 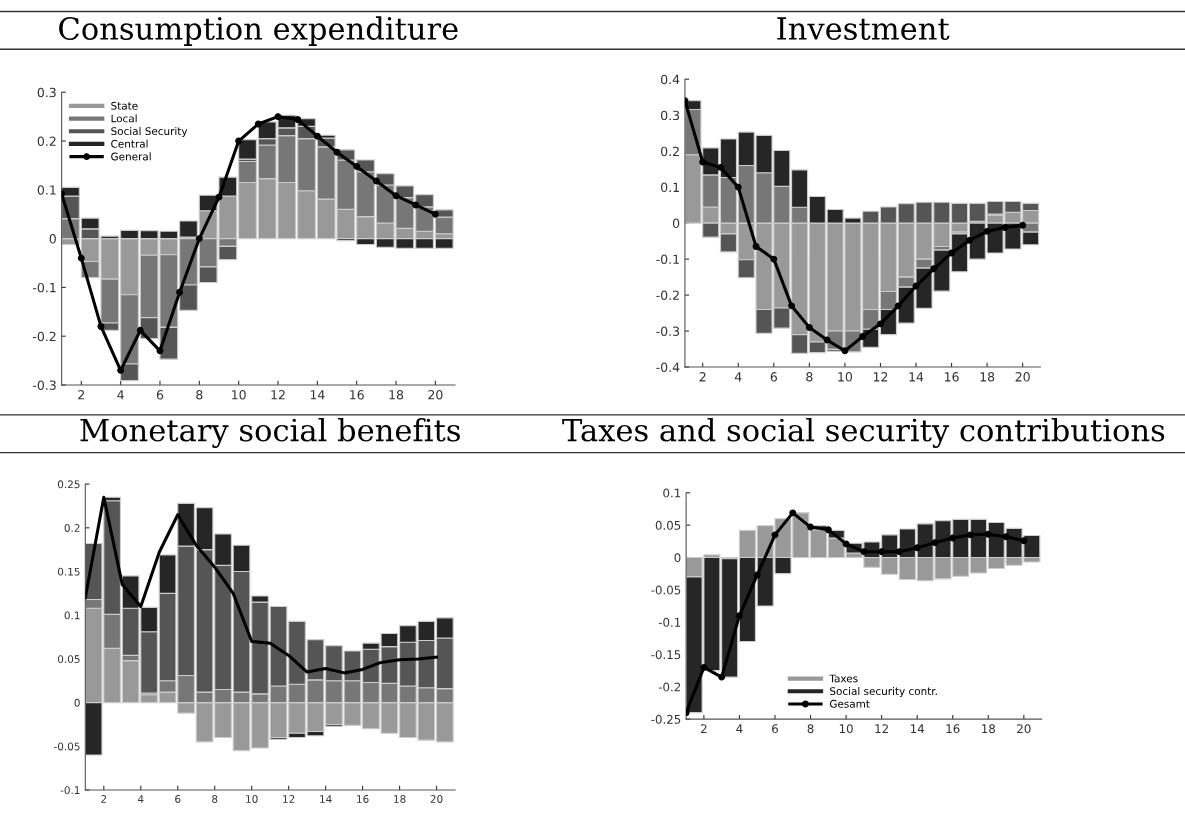 What do you see at coordinates (68, 571) in the screenshot?
I see `y-tick-label: 0.15` at bounding box center [68, 571].